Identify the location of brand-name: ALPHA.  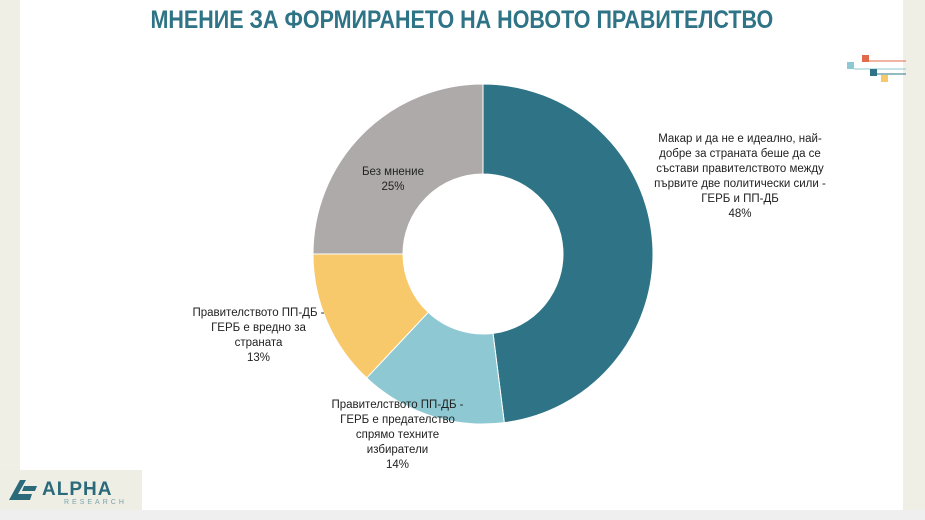
(77, 489).